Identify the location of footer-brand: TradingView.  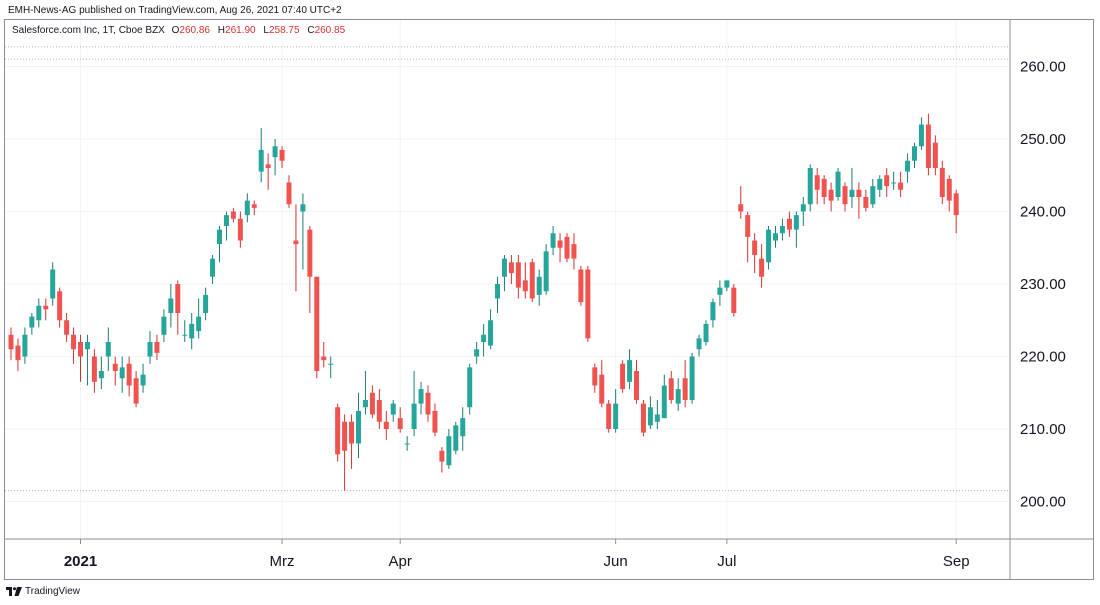
(43, 591).